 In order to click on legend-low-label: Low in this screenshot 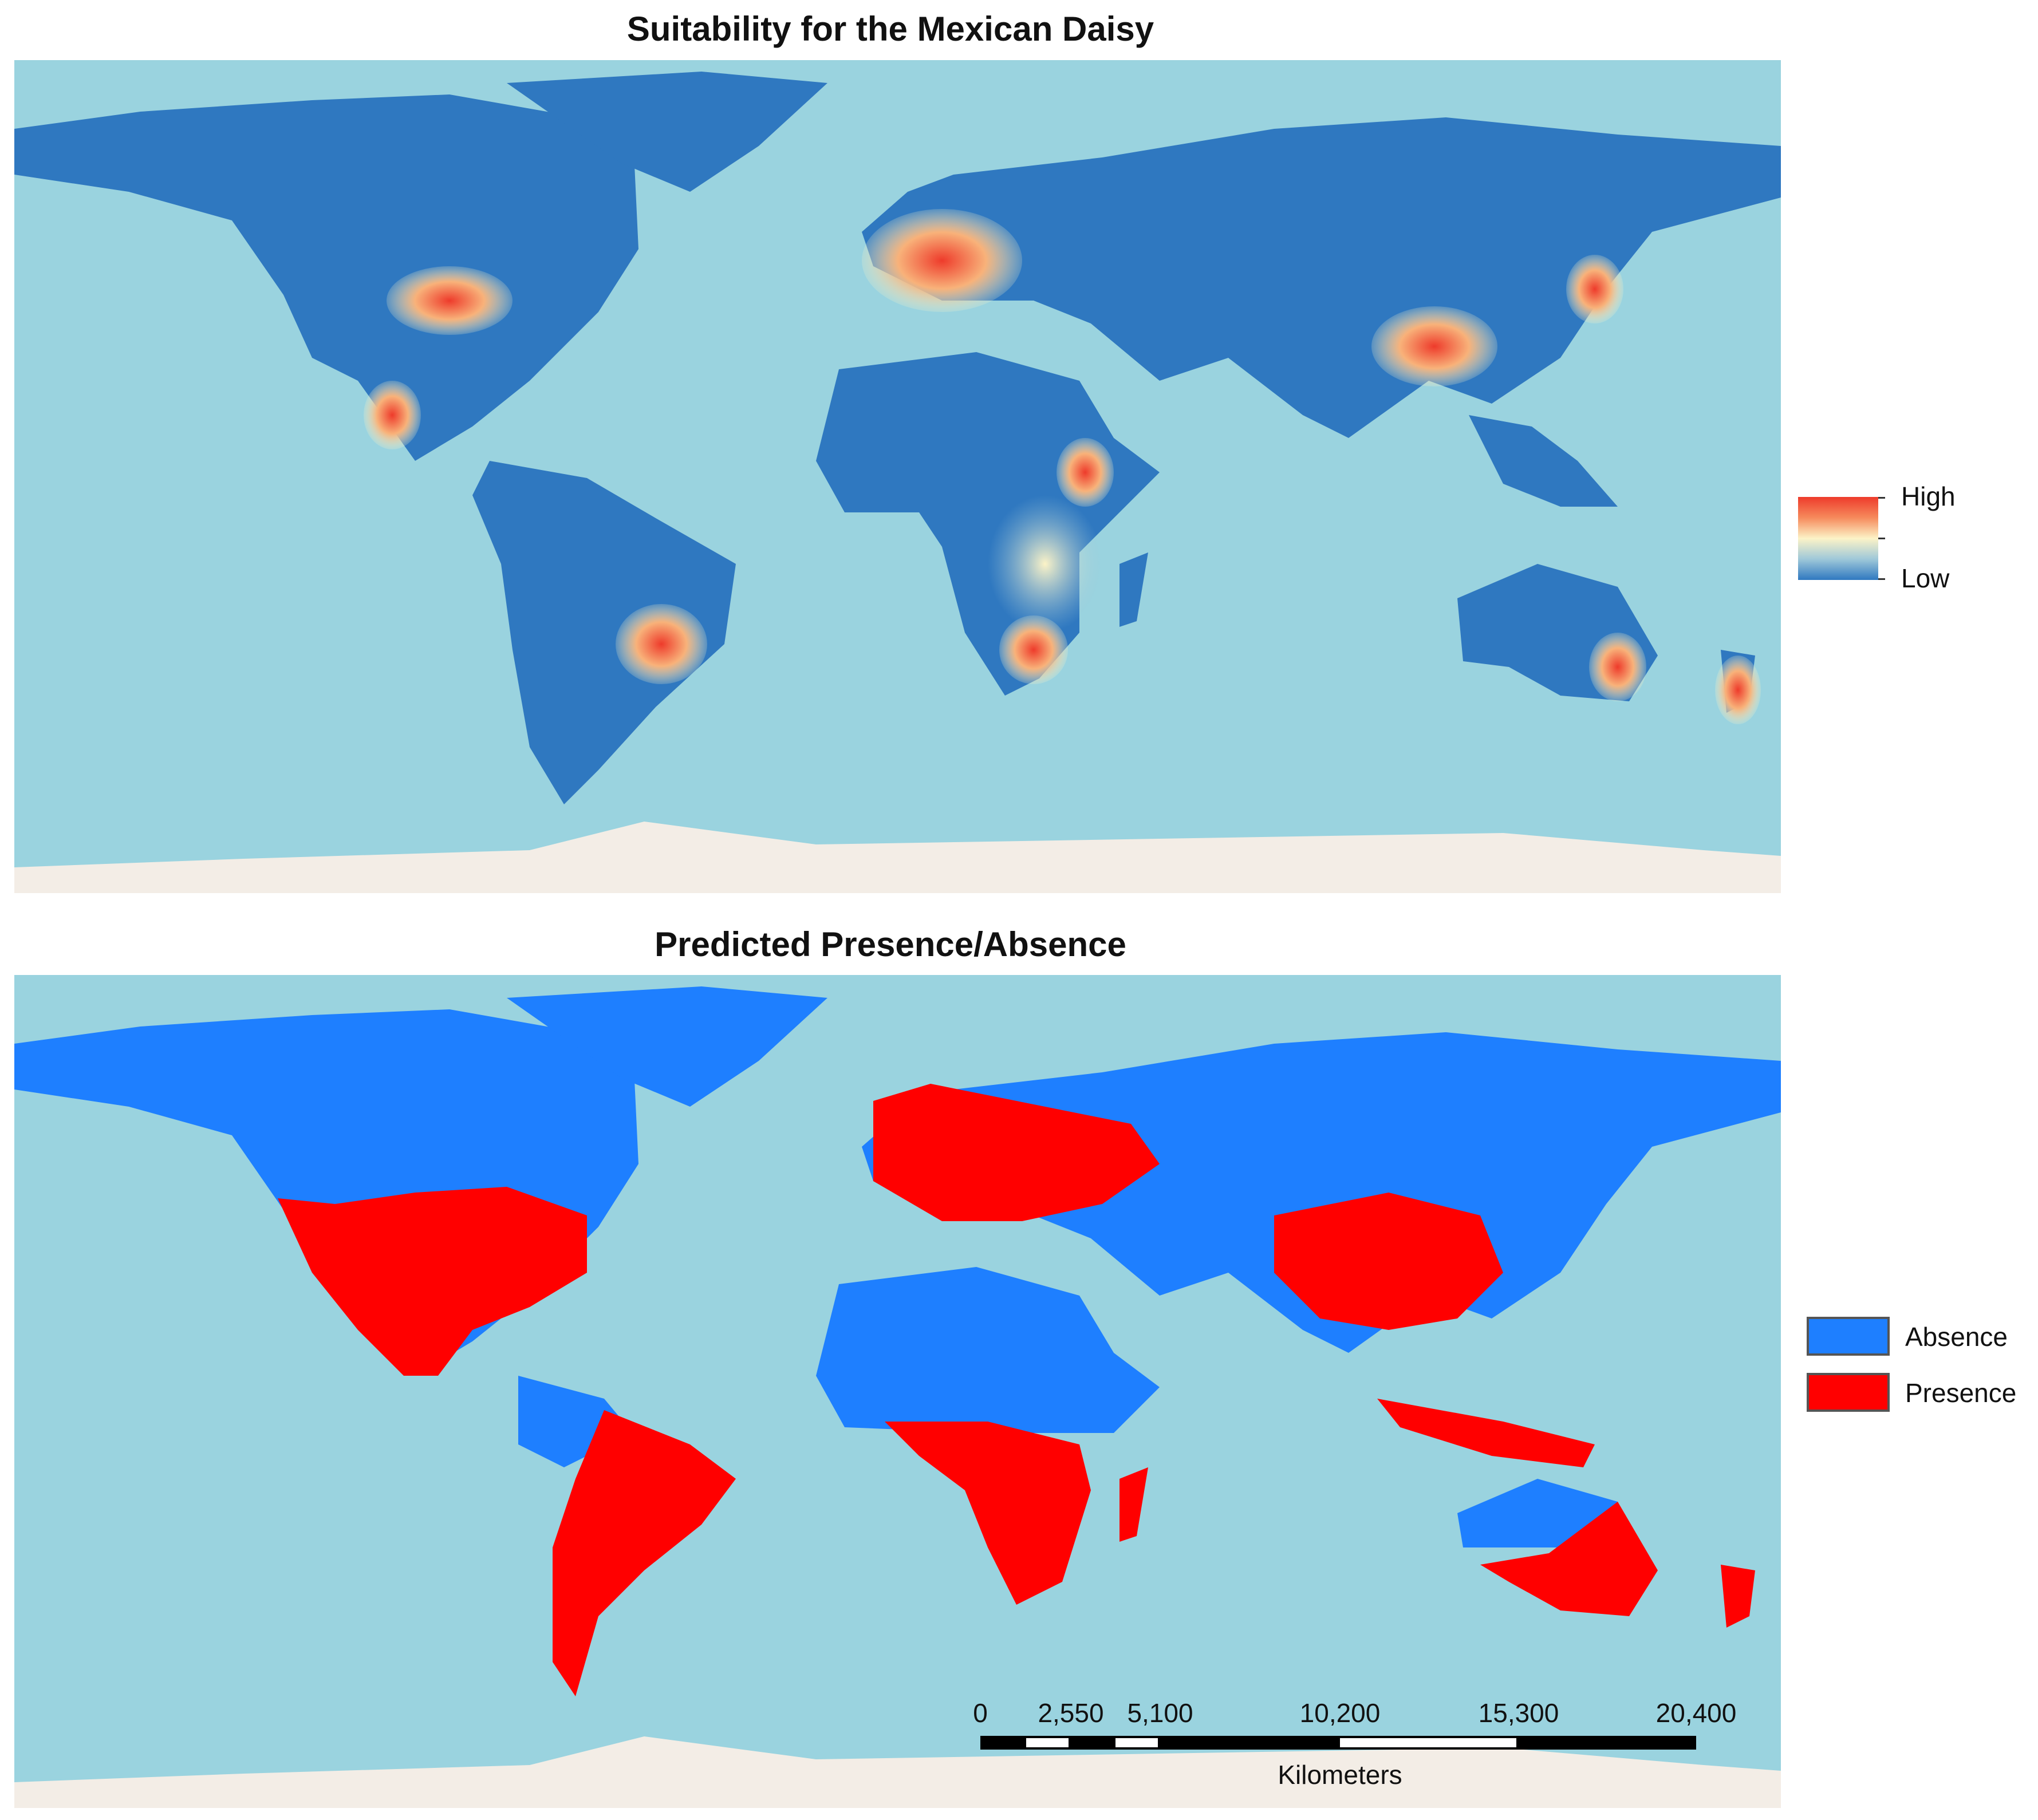, I will do `click(1925, 578)`.